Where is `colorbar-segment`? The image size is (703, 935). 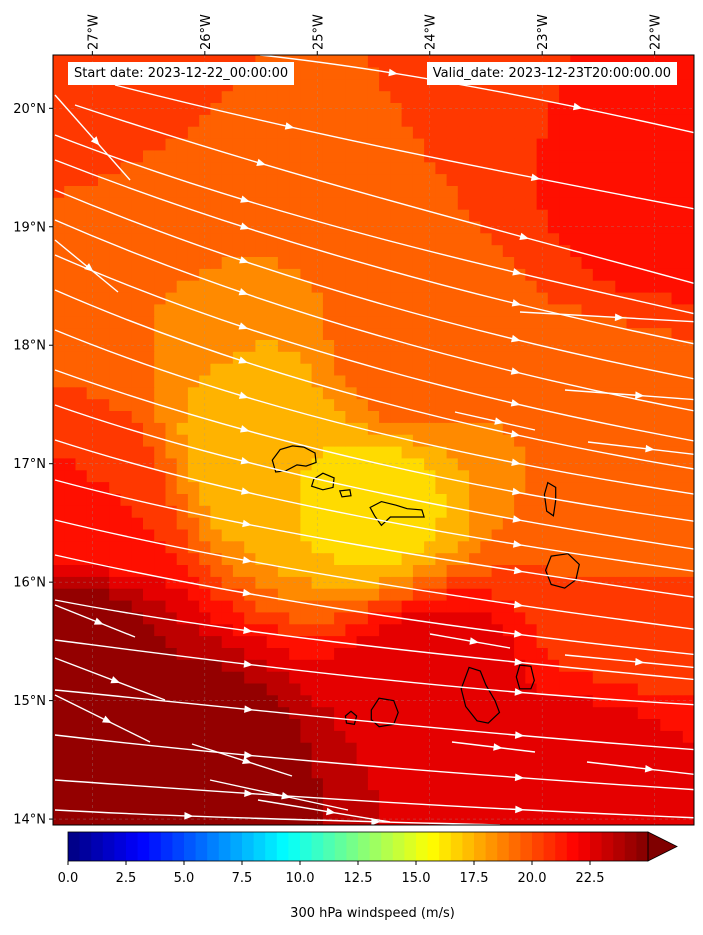
colorbar-segment is located at coordinates (271, 846).